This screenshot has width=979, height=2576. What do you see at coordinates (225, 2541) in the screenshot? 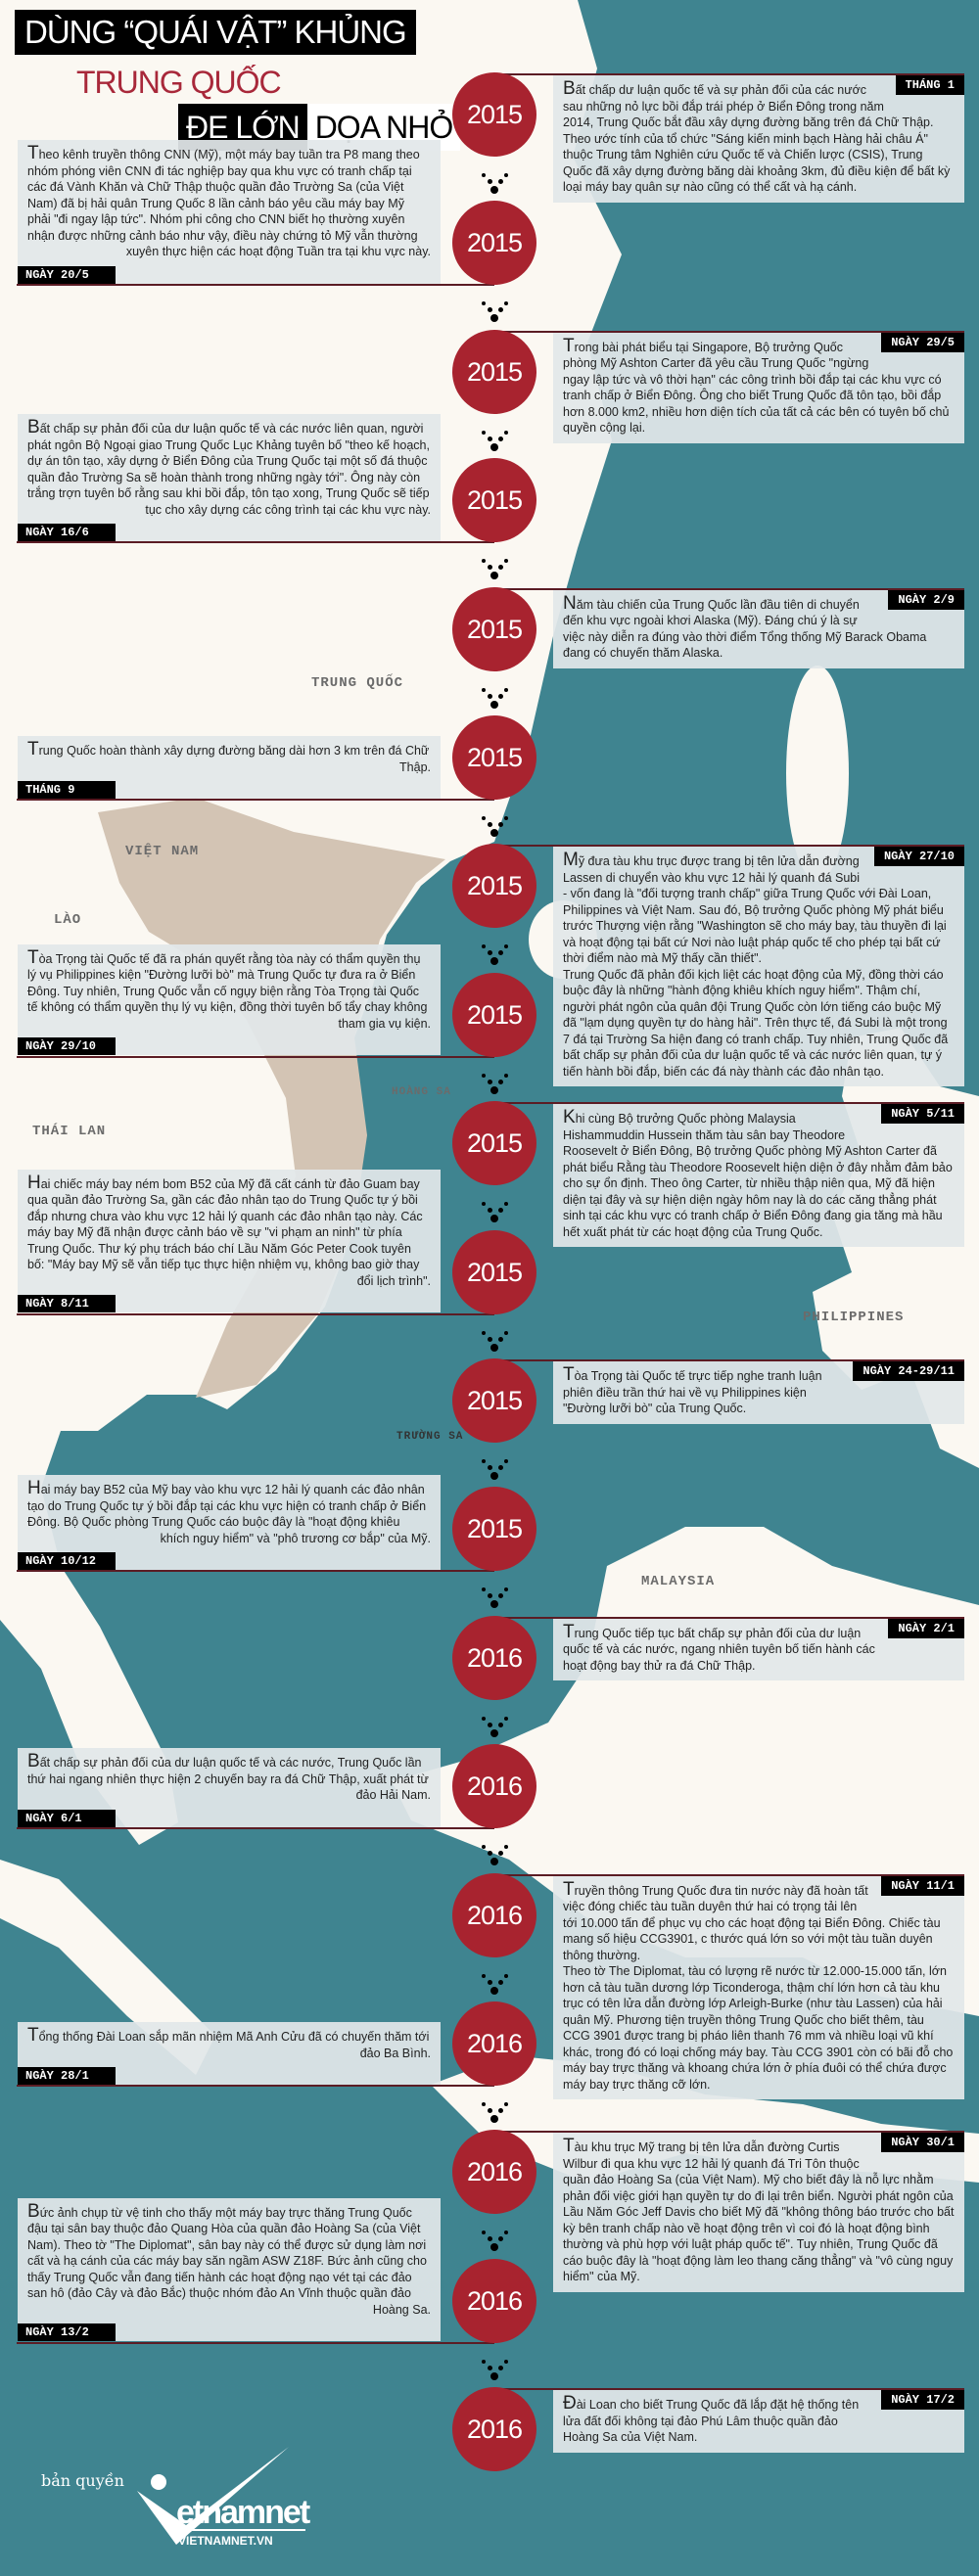
I see `logo-url-text: VIETNAMNET.VN` at bounding box center [225, 2541].